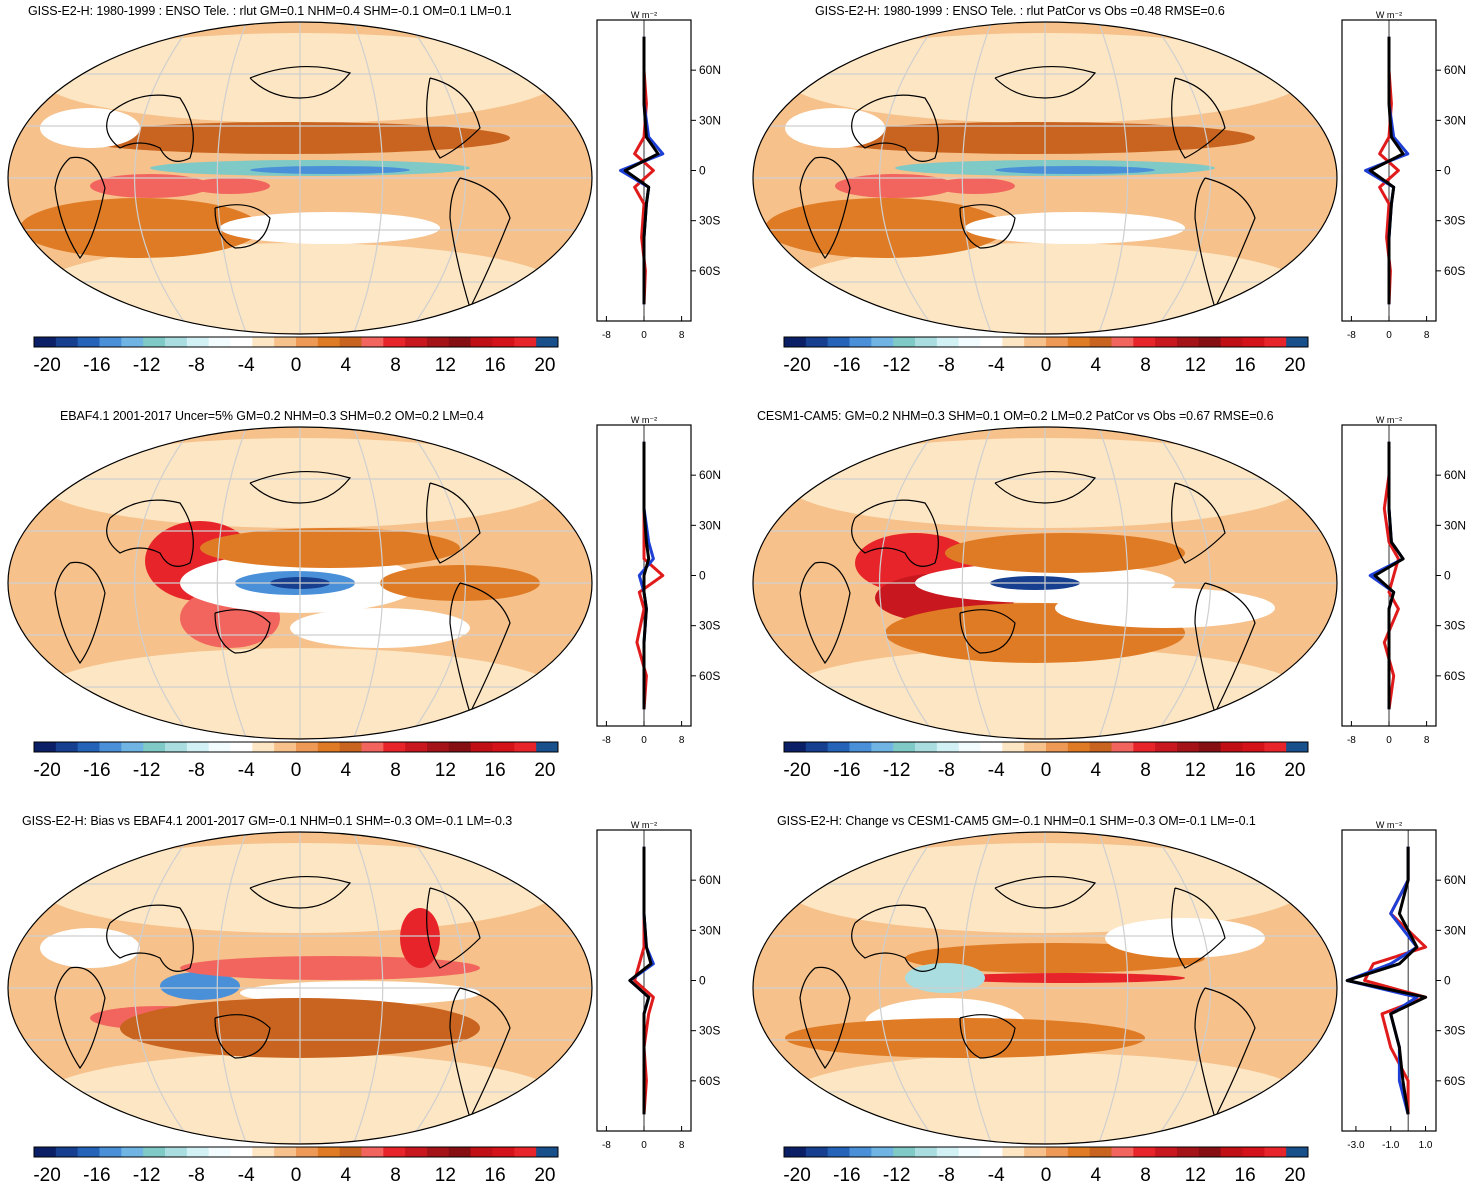 The width and height of the screenshot is (1483, 1187). What do you see at coordinates (146, 1175) in the screenshot?
I see `colorbar-tick-label: -12` at bounding box center [146, 1175].